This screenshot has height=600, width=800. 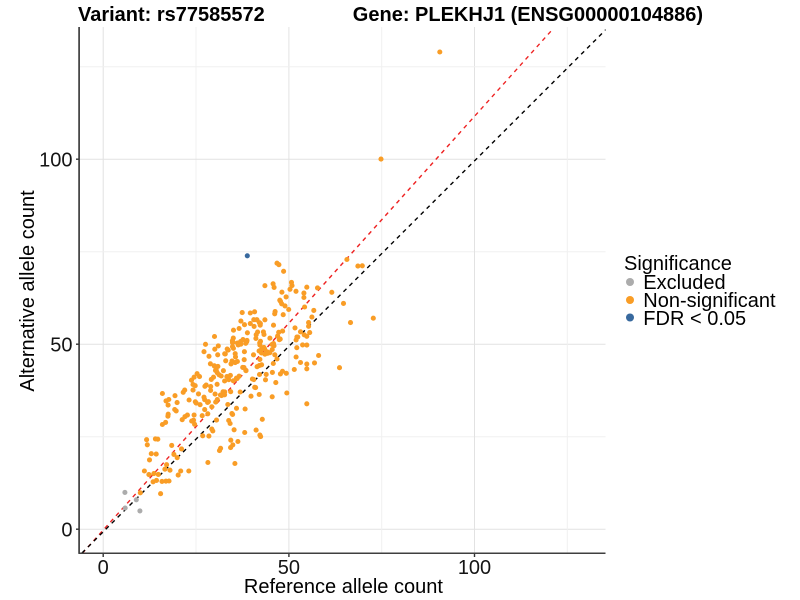 What do you see at coordinates (343, 587) in the screenshot?
I see `svg-text: Reference allele count` at bounding box center [343, 587].